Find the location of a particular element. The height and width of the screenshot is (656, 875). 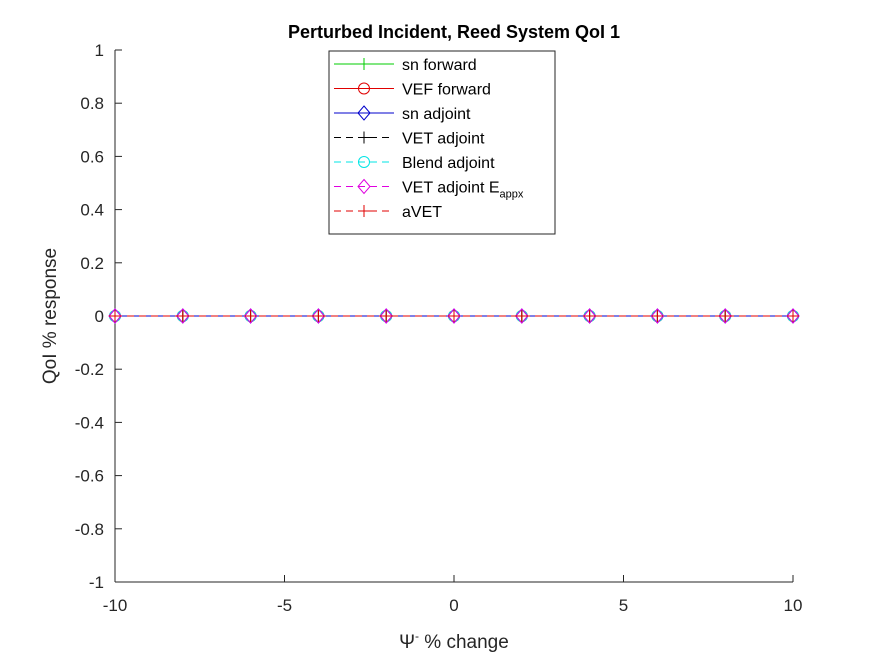

x-axis-label-symbol: Ψ is located at coordinates (407, 642).